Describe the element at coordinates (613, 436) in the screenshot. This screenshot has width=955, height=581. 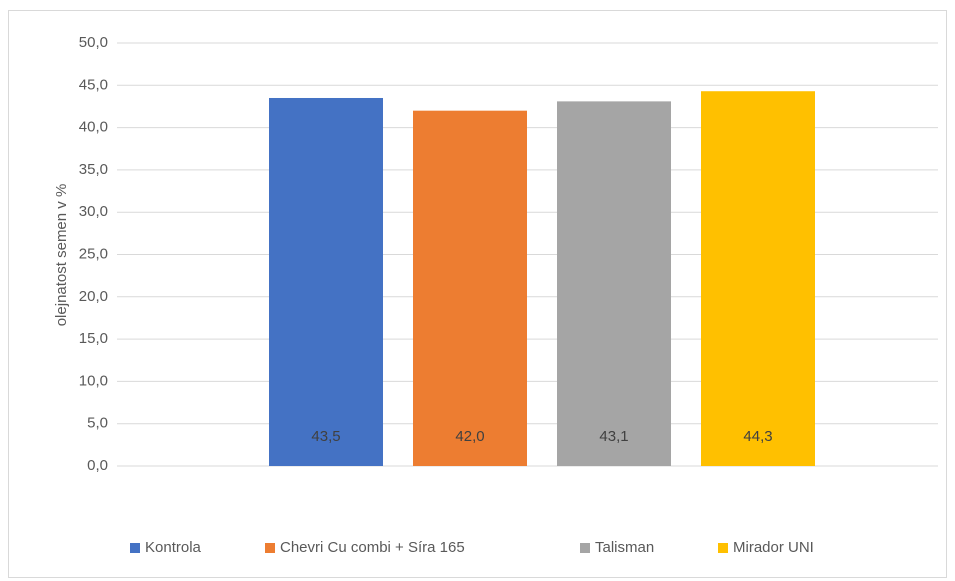
I see `data-label: 43,1` at that location.